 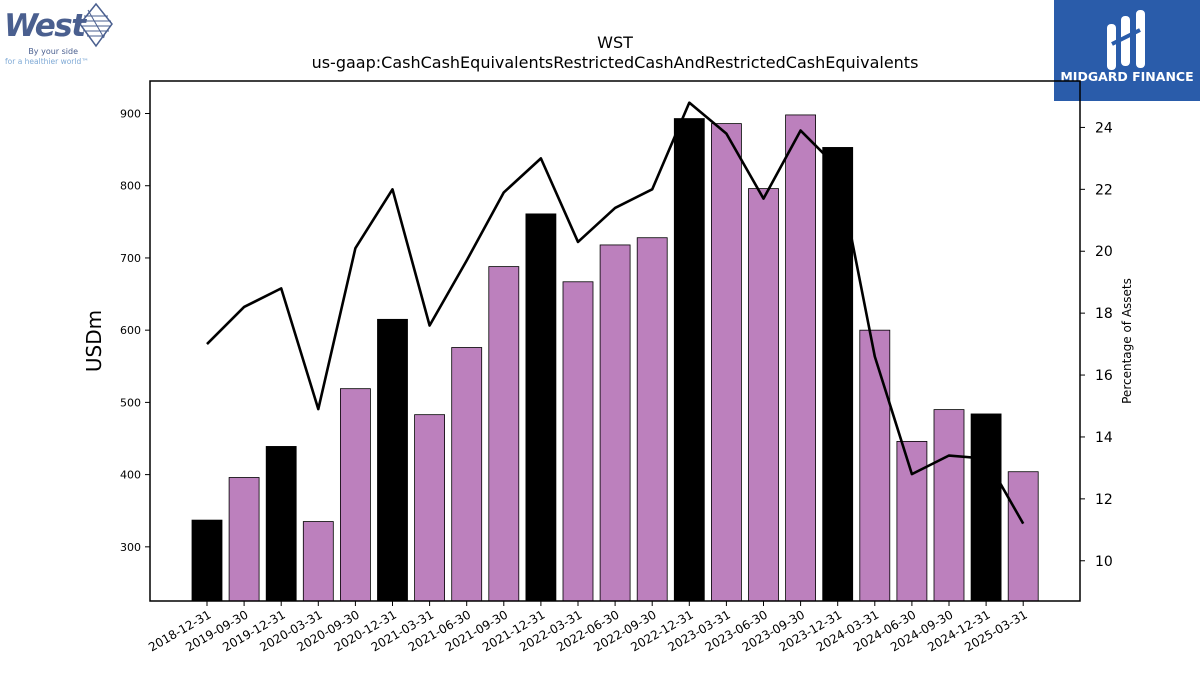 What do you see at coordinates (1104, 190) in the screenshot?
I see `y2-tick-label-22: 22` at bounding box center [1104, 190].